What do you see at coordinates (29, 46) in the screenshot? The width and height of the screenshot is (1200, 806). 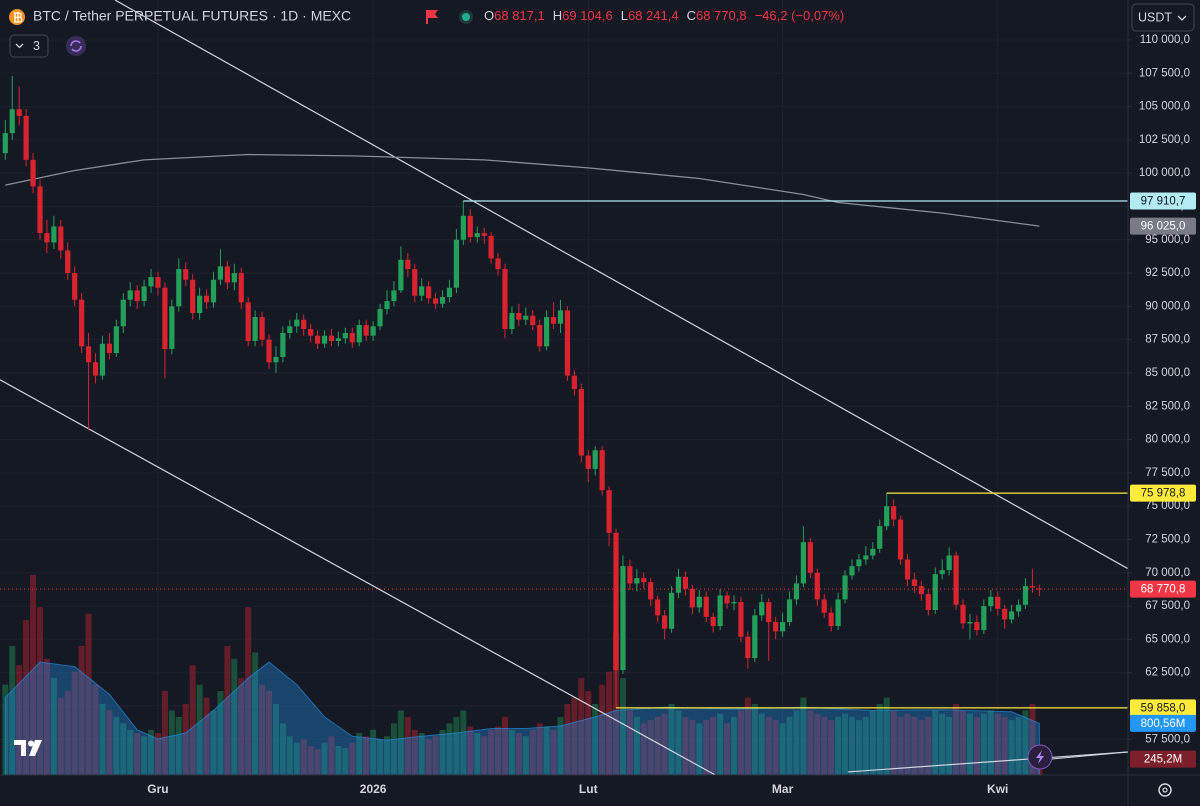 I see `indicators-toggle` at bounding box center [29, 46].